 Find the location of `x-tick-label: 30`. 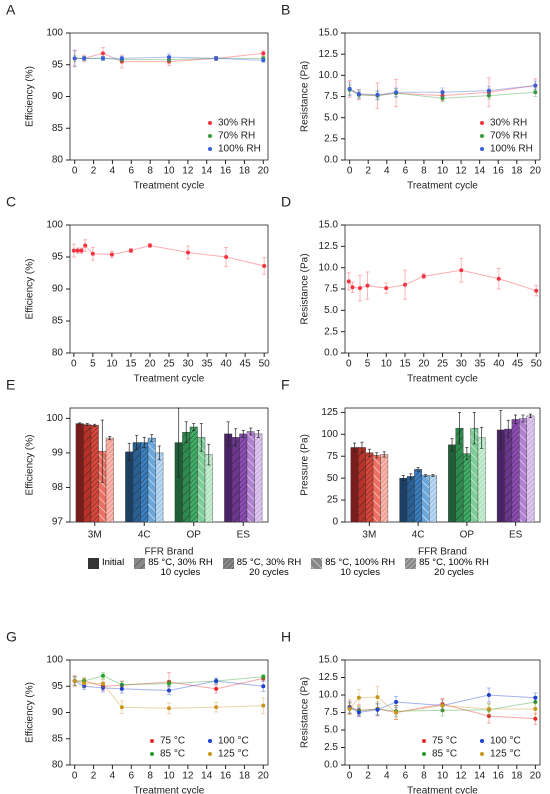

x-tick-label: 30 is located at coordinates (188, 364).